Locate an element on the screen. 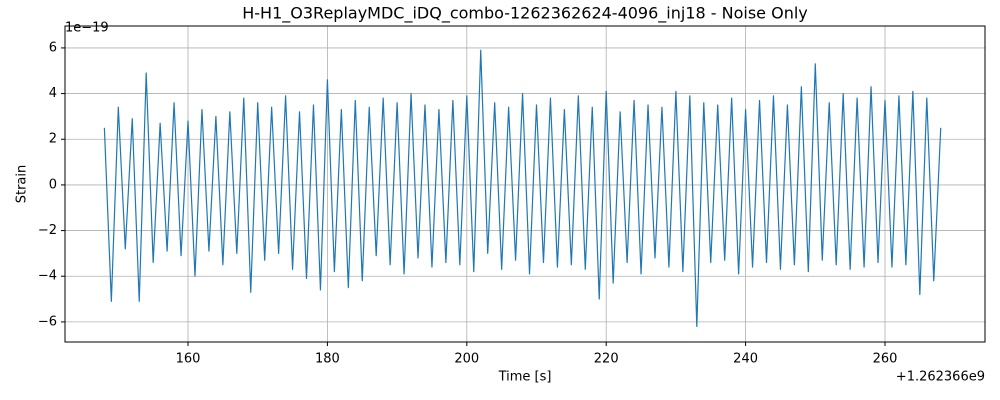 Image resolution: width=1000 pixels, height=400 pixels. y-tick-label: 6 is located at coordinates (53, 47).